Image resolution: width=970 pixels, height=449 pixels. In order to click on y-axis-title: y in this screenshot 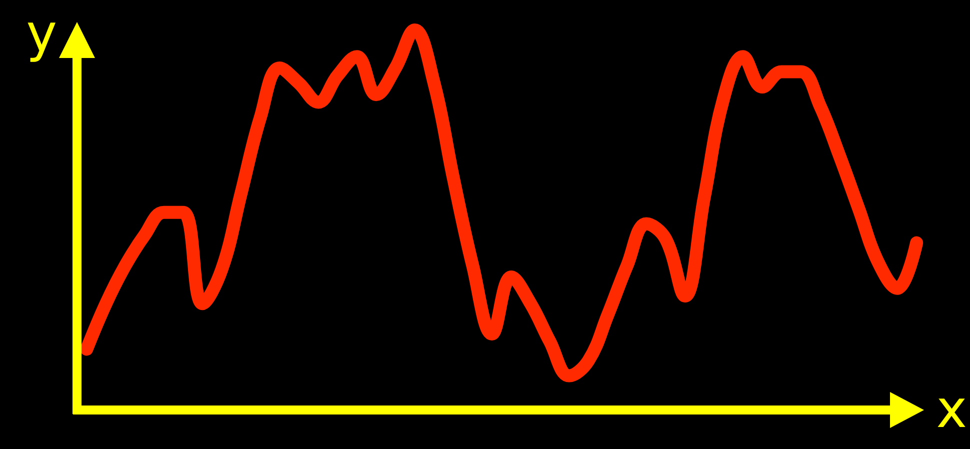, I will do `click(41, 34)`.